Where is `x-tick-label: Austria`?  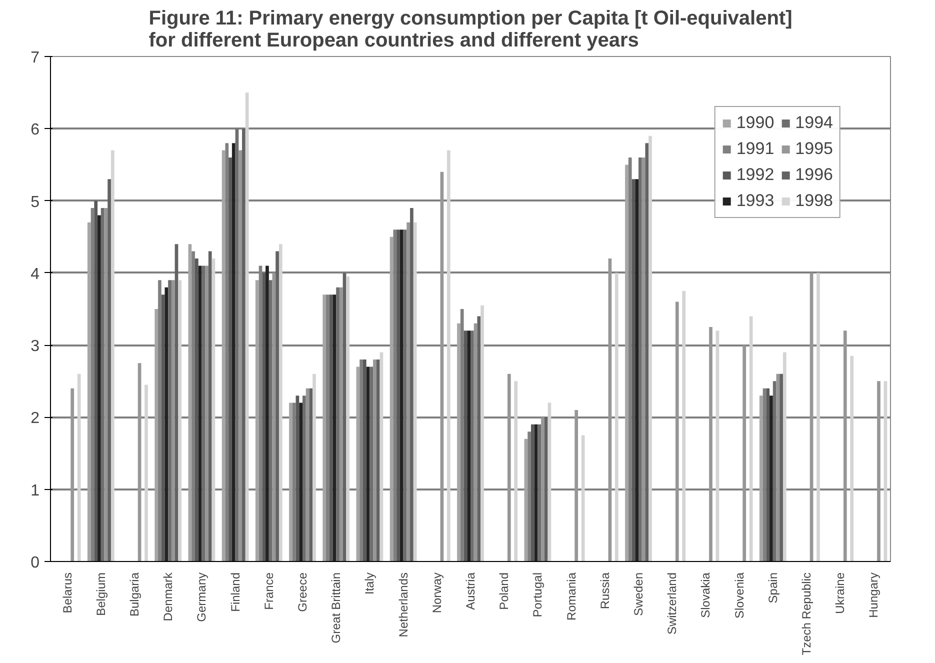 x-tick-label: Austria is located at coordinates (471, 591).